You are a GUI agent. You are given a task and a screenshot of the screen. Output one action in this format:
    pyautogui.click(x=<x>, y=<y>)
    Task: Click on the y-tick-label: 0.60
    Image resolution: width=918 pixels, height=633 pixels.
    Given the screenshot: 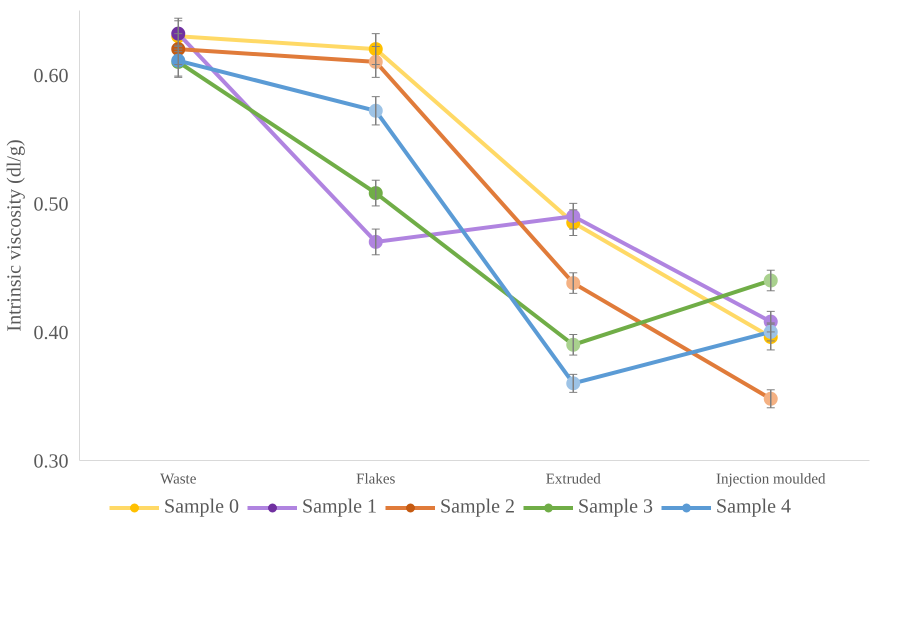 What is the action you would take?
    pyautogui.click(x=51, y=75)
    